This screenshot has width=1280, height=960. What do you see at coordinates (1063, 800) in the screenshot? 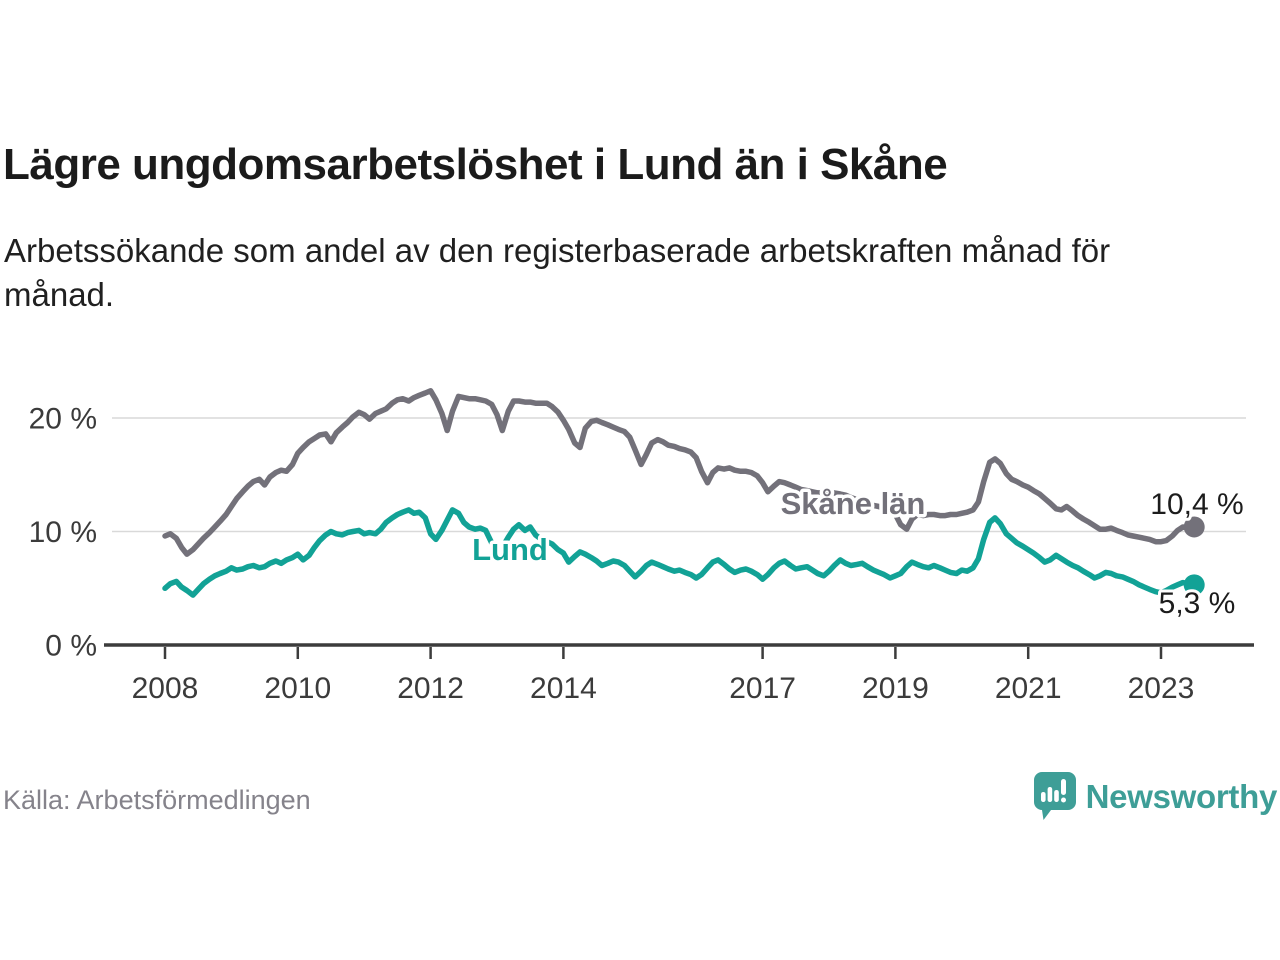
I see `logo-exclamation-dot` at bounding box center [1063, 800].